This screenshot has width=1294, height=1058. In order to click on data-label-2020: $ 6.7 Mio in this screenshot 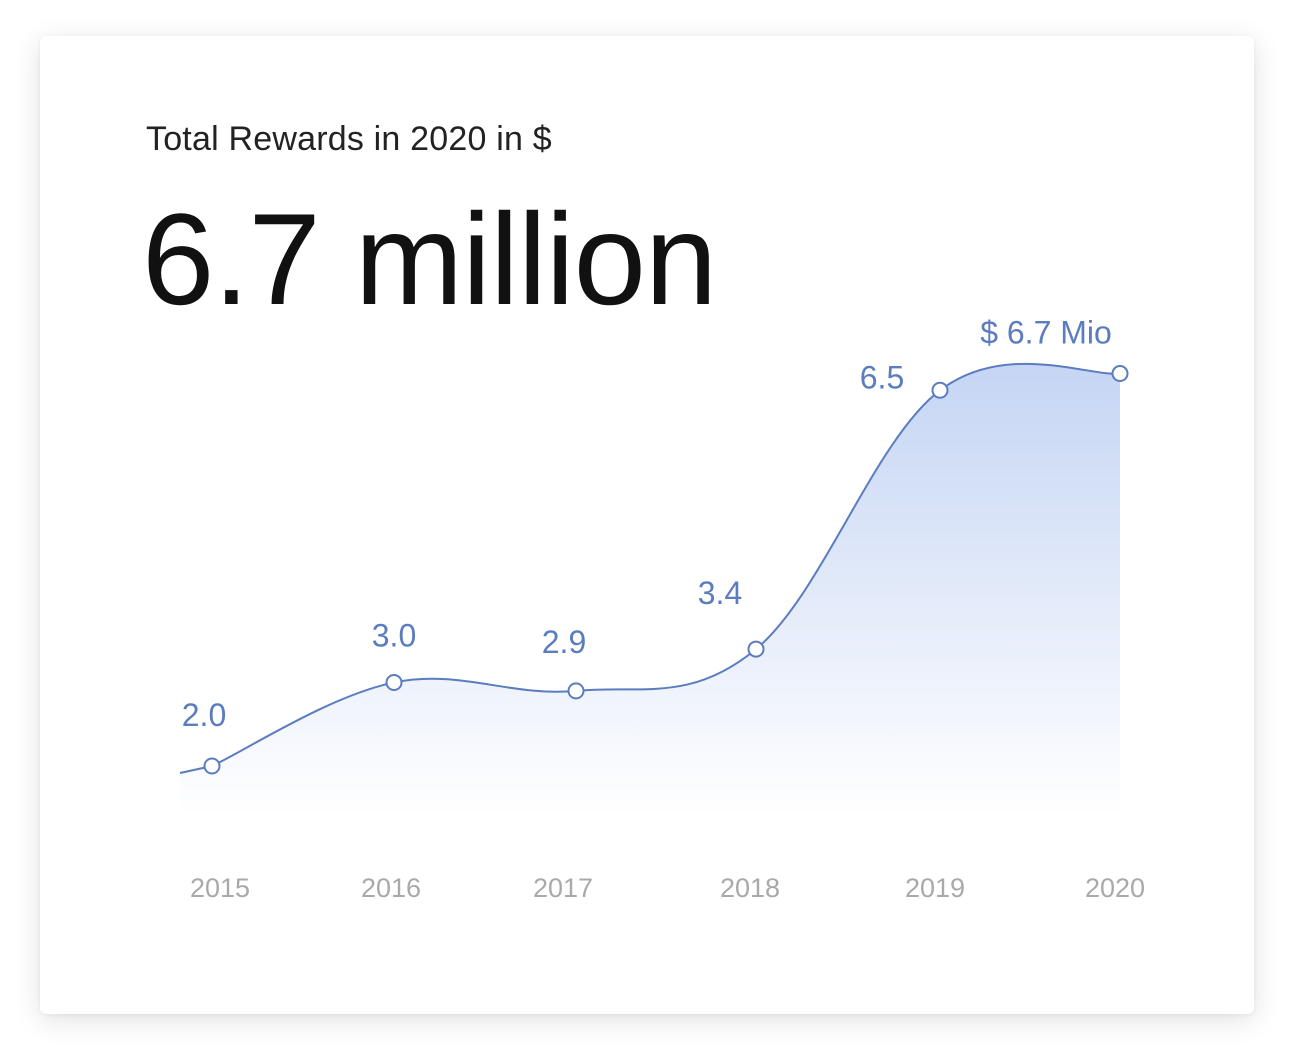, I will do `click(1046, 333)`.